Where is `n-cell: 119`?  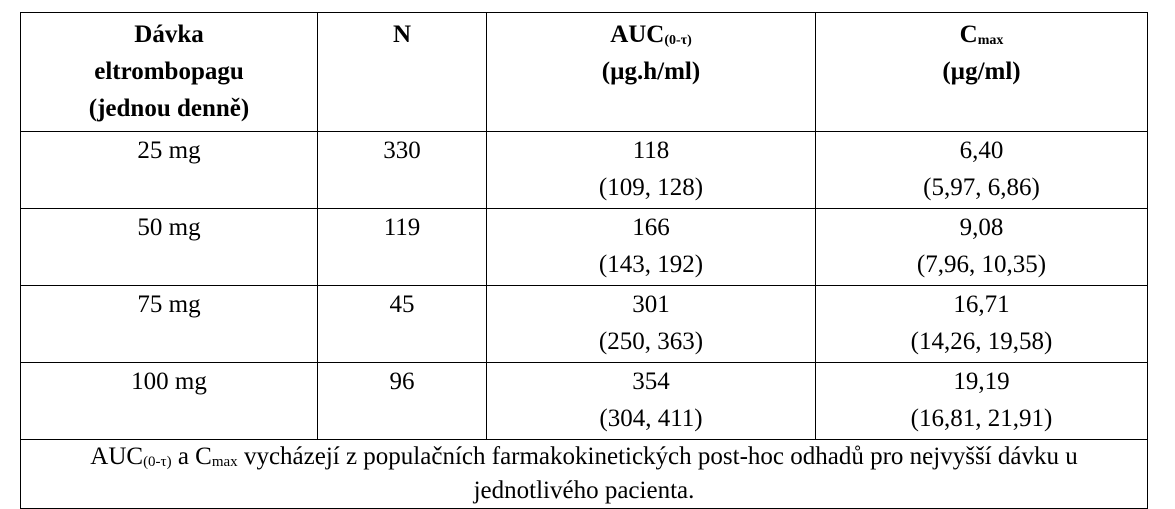 n-cell: 119 is located at coordinates (402, 247).